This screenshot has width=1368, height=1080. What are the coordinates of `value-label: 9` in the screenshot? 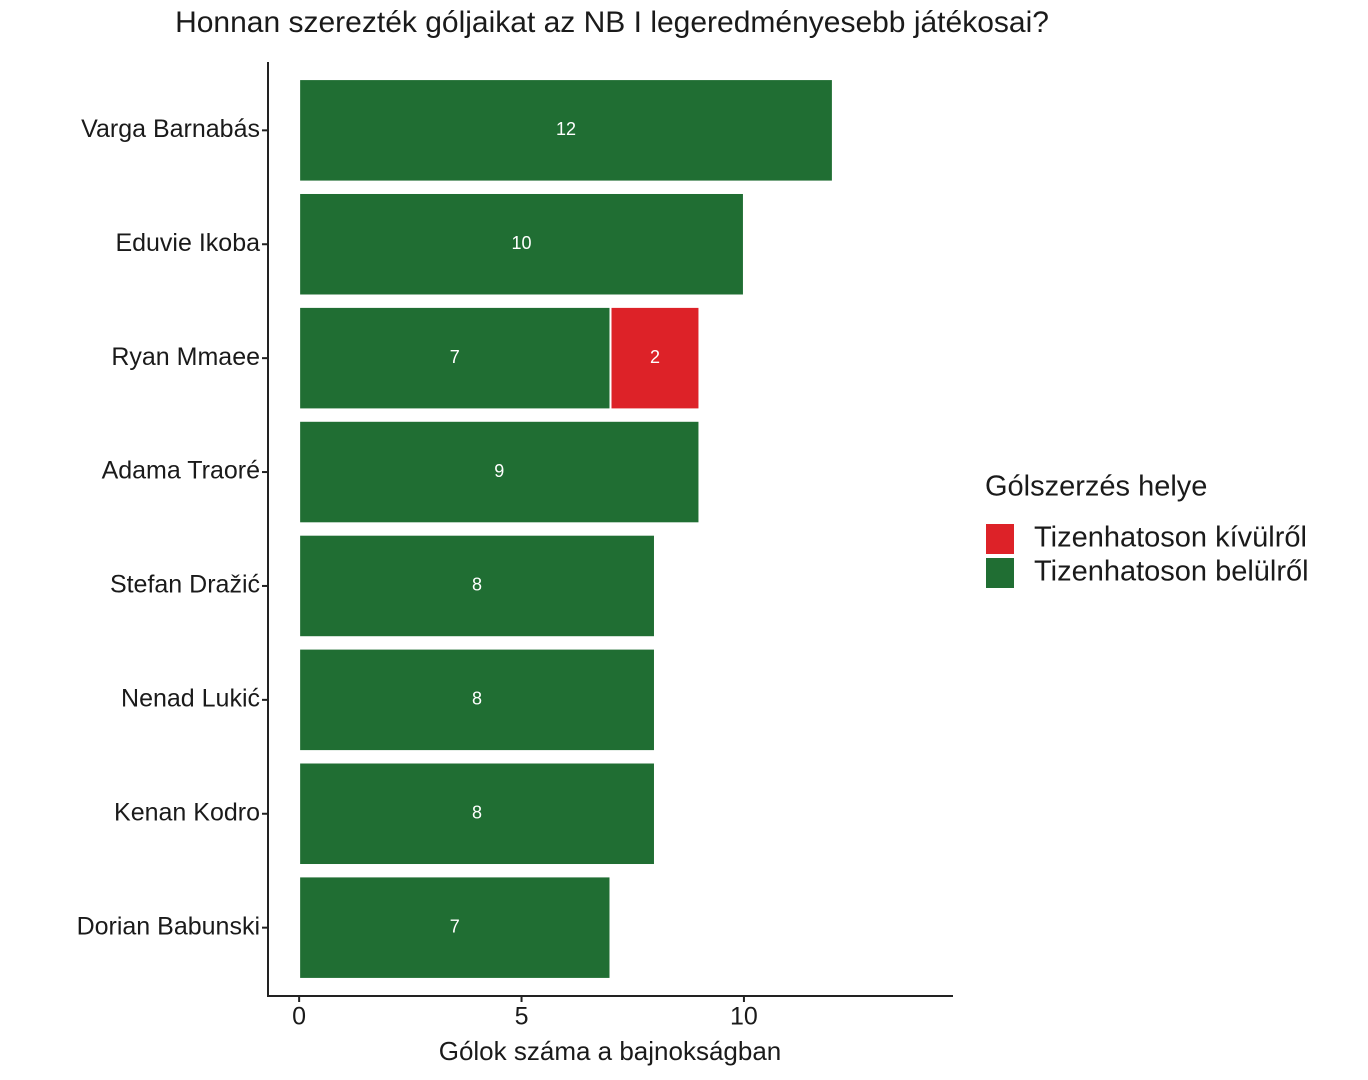 It's located at (499, 471).